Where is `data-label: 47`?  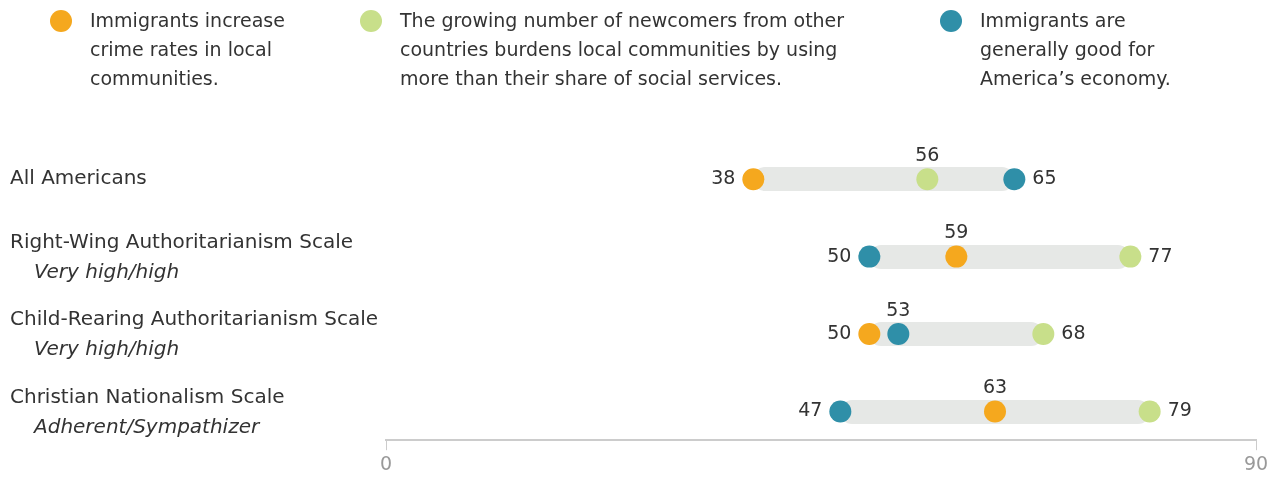
data-label: 47 is located at coordinates (810, 409).